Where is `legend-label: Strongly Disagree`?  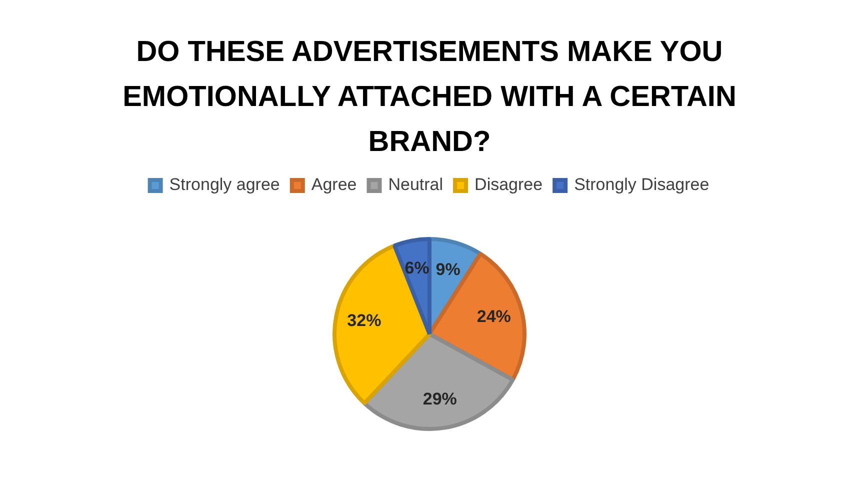
legend-label: Strongly Disagree is located at coordinates (642, 184).